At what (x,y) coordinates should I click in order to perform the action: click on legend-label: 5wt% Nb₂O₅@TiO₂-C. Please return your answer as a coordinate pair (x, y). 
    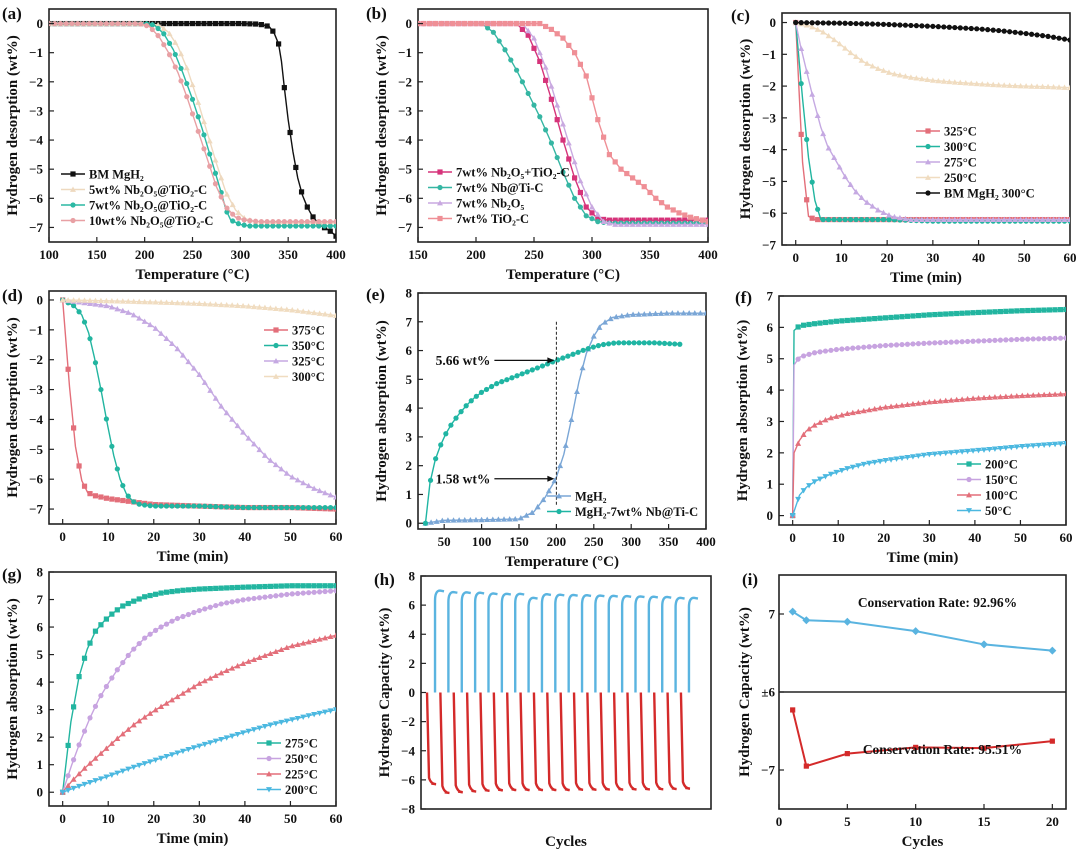
    Looking at the image, I should click on (148, 190).